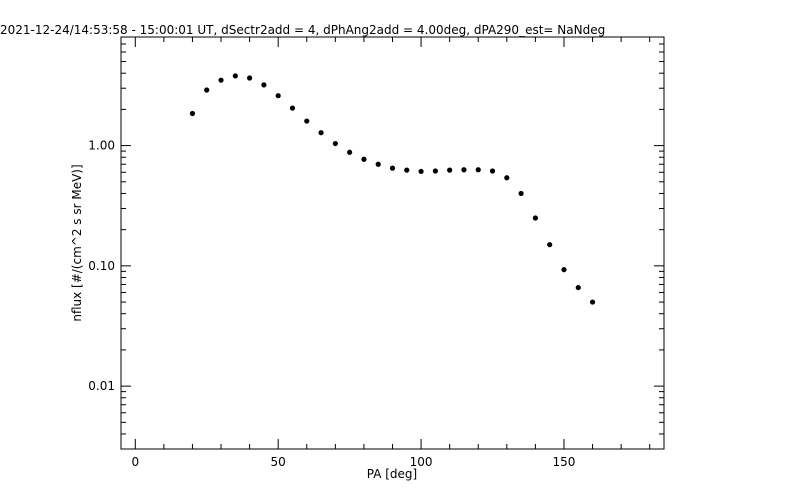 The width and height of the screenshot is (800, 500). I want to click on y-axis-label: nflux [#/(cm^2 s sr MeV)], so click(77, 242).